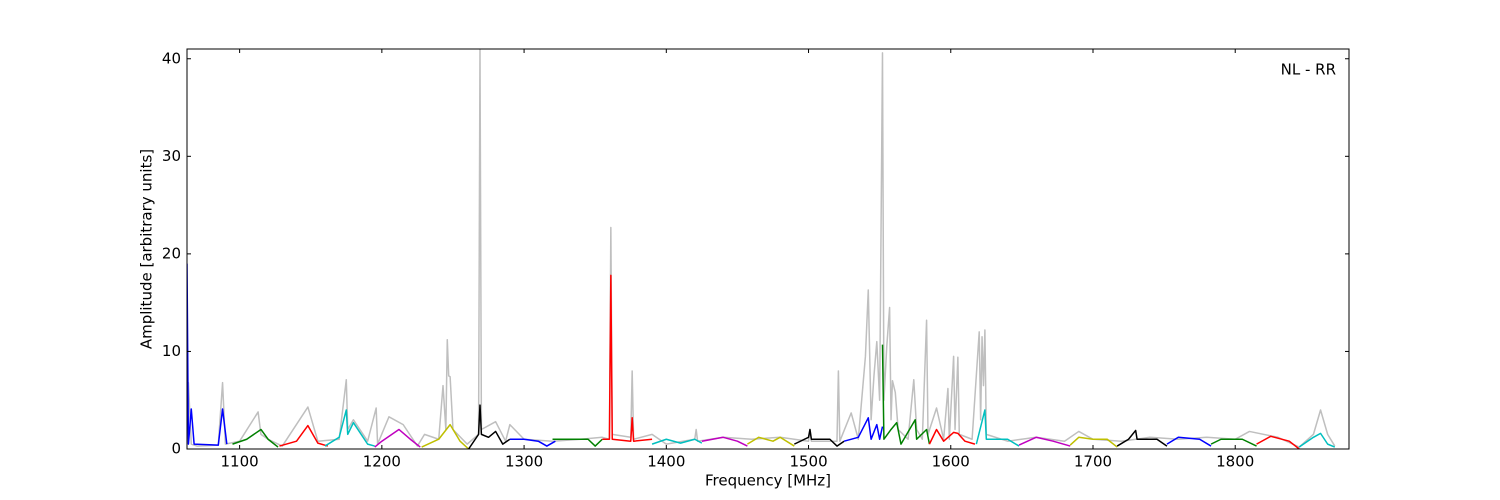  Describe the element at coordinates (1235, 462) in the screenshot. I see `x-tick-label: 1800` at that location.